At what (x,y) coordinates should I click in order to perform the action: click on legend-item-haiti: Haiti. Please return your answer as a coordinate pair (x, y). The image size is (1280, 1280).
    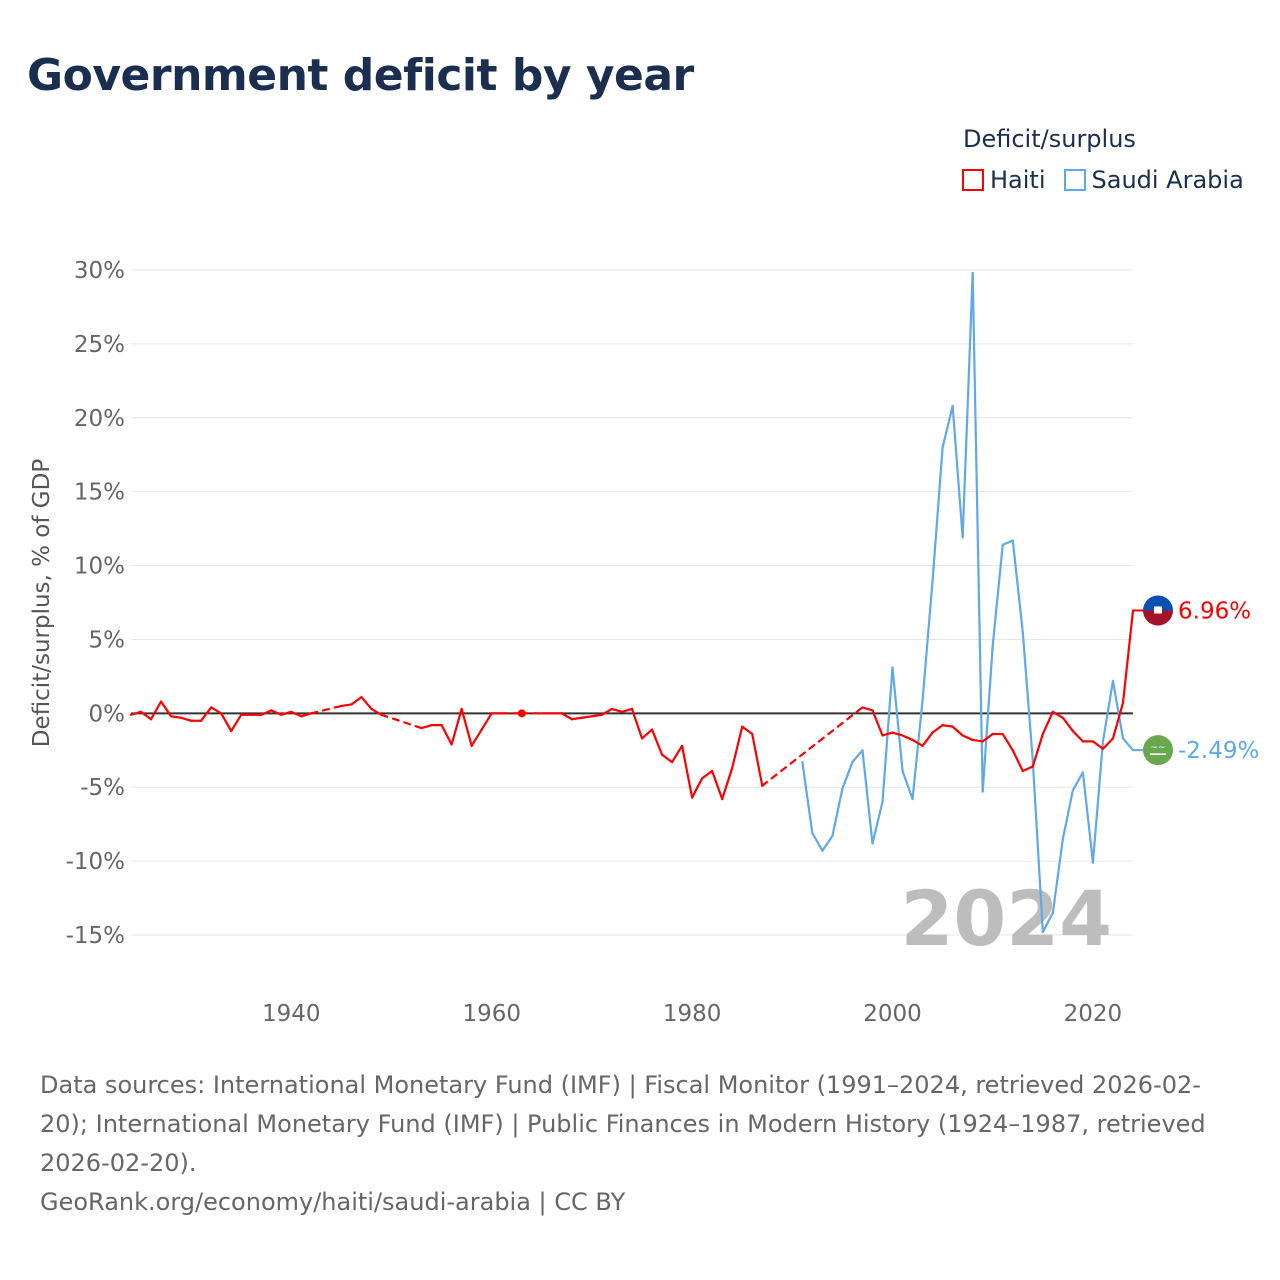
    Looking at the image, I should click on (1004, 180).